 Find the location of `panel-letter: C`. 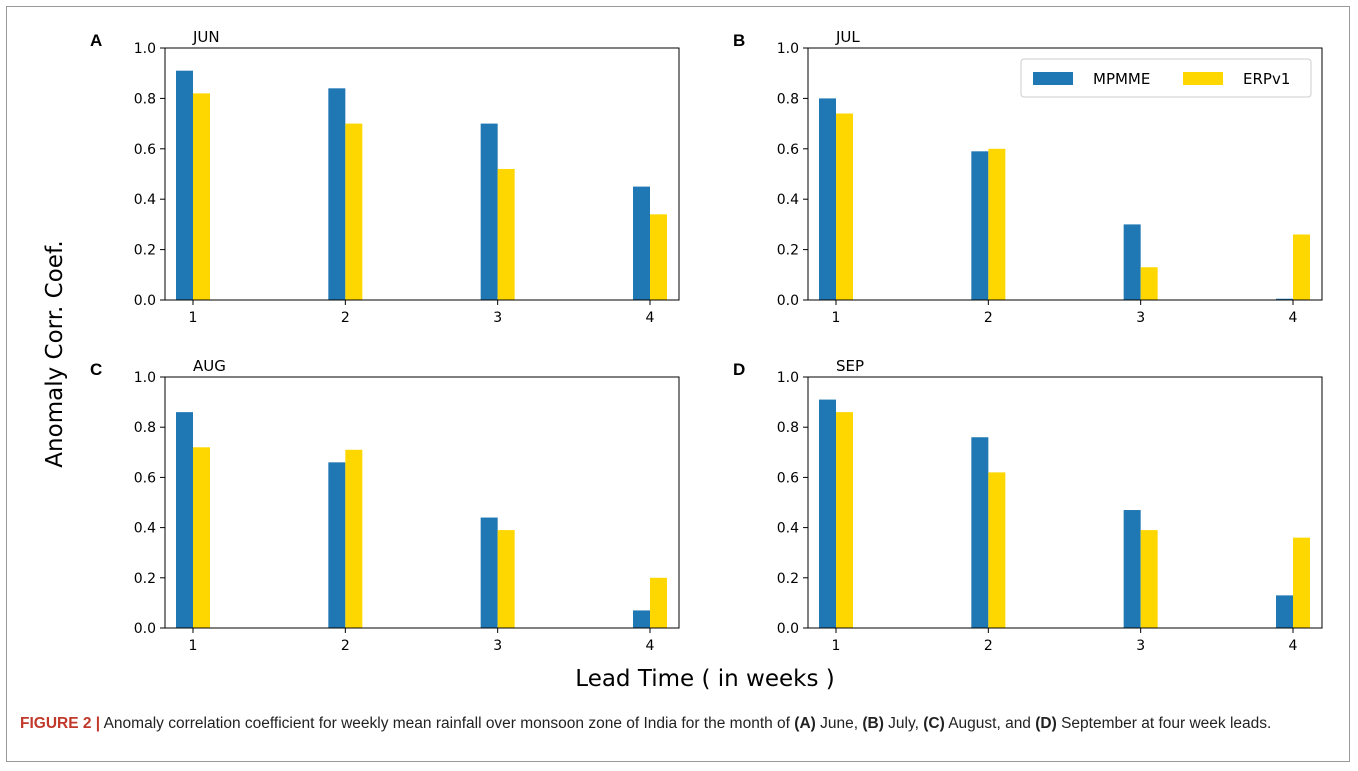

panel-letter: C is located at coordinates (96, 369).